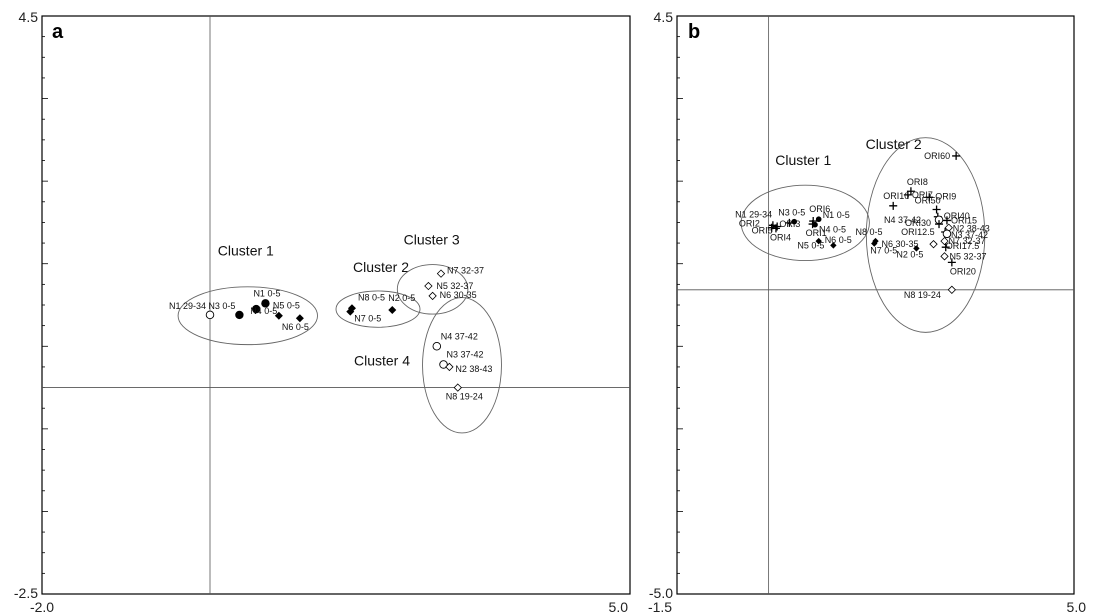 Image resolution: width=1096 pixels, height=616 pixels. Describe the element at coordinates (401, 298) in the screenshot. I see `data-point-label: N2 0-5` at that location.